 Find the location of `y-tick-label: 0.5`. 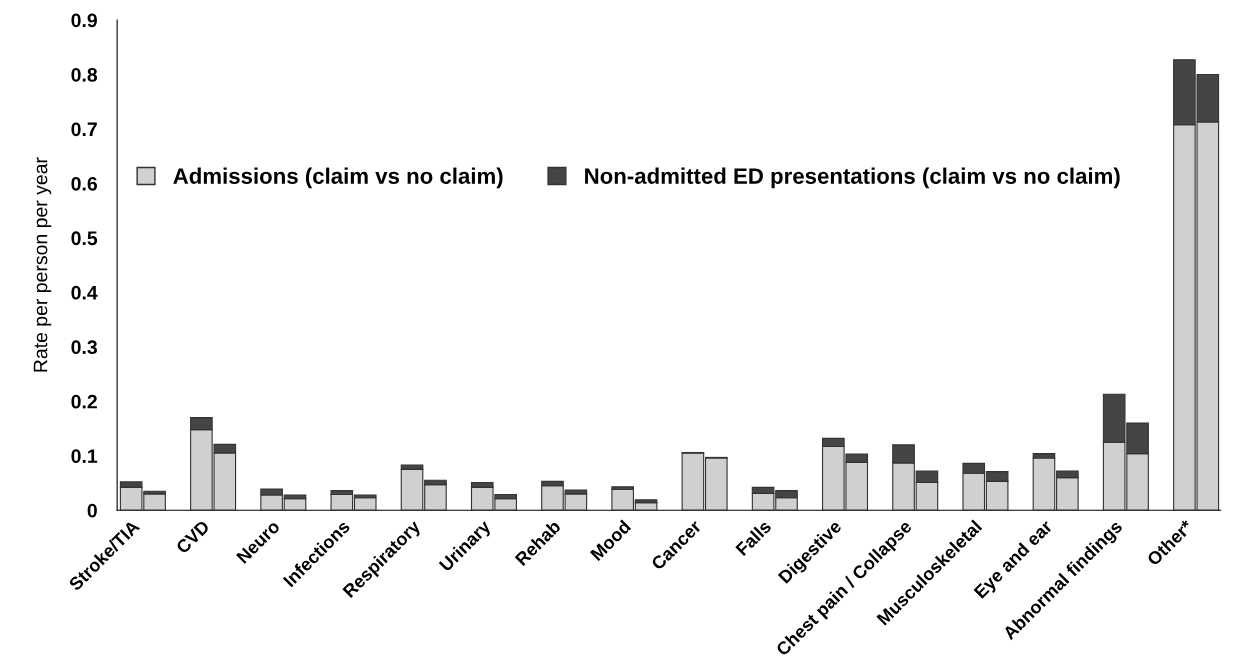

y-tick-label: 0.5 is located at coordinates (84, 238).